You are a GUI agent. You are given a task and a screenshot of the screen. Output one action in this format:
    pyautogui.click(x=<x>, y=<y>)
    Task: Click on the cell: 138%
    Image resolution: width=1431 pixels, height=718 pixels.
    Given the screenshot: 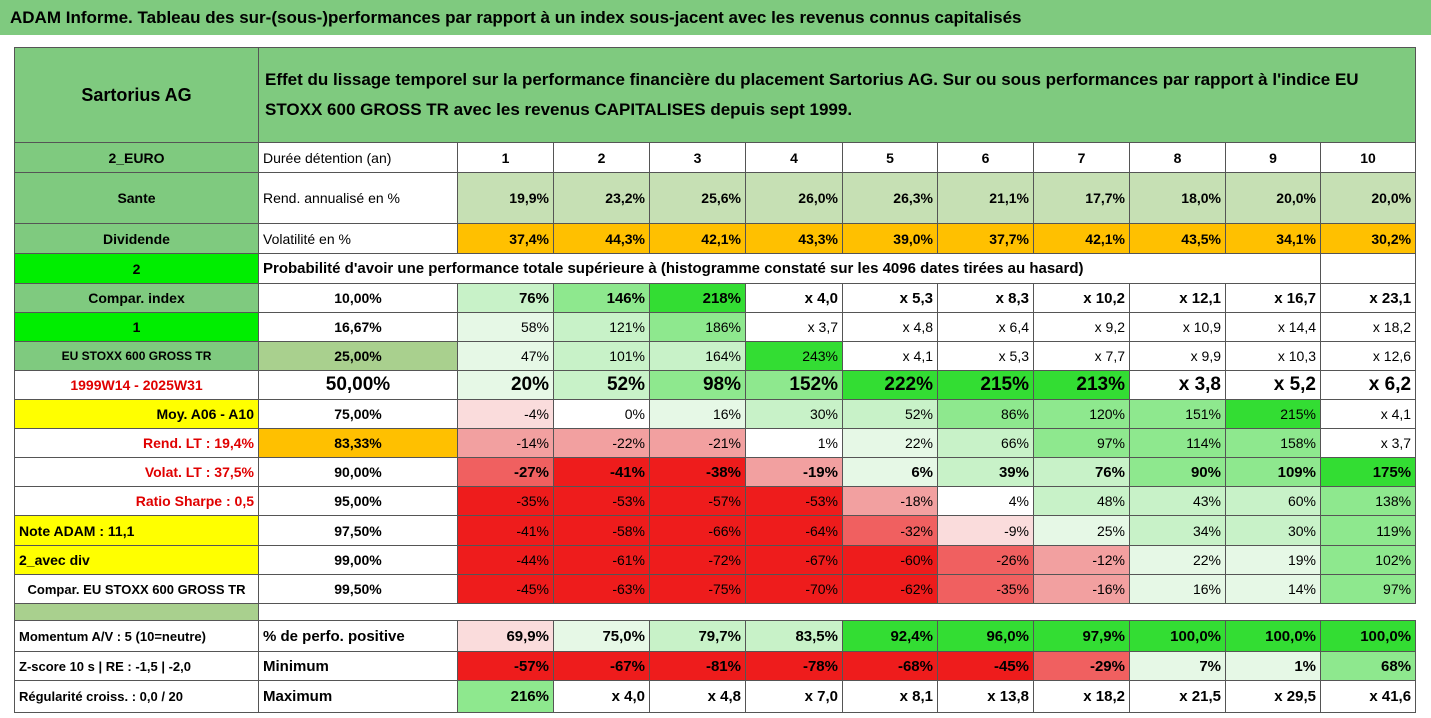 What is the action you would take?
    pyautogui.click(x=1368, y=501)
    